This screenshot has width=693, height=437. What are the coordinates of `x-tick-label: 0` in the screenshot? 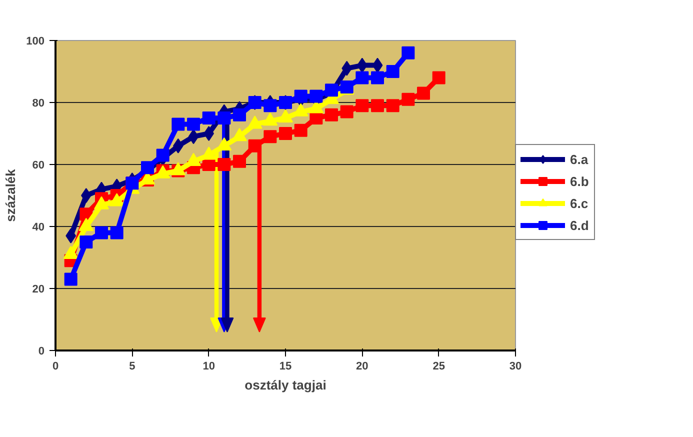 It's located at (55, 366).